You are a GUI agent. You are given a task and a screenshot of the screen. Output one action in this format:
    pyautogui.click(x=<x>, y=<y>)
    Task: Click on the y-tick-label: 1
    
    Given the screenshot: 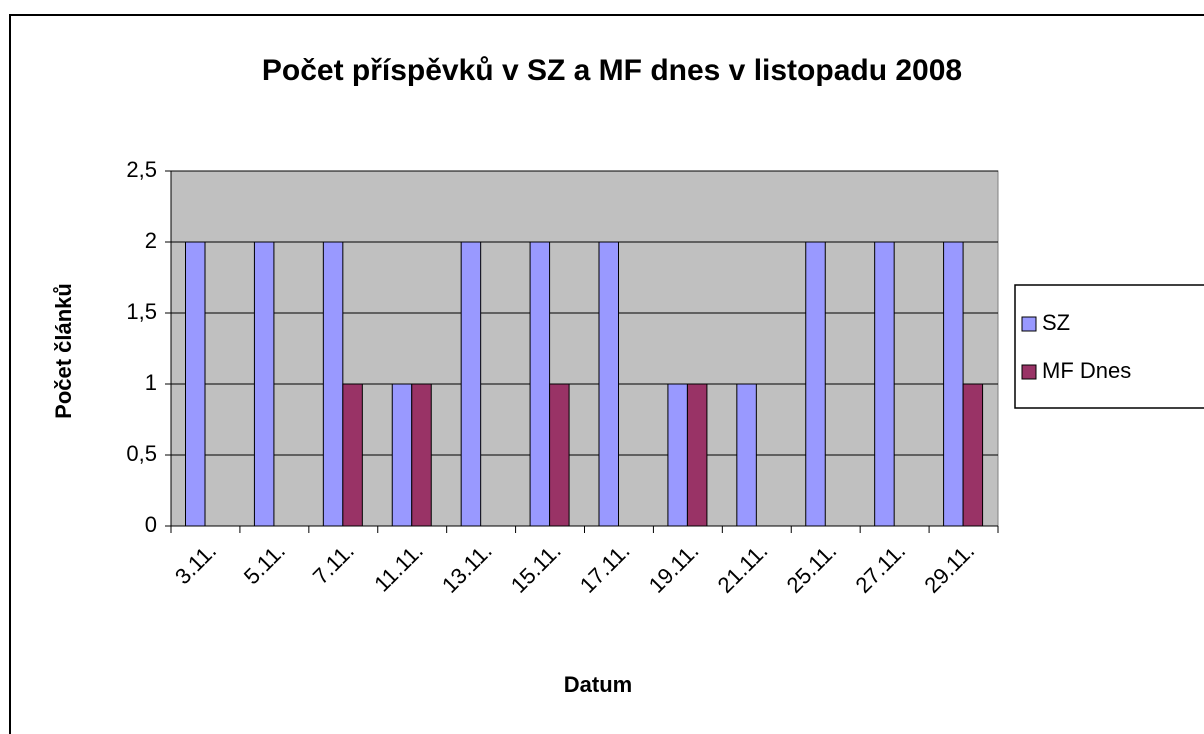 What is the action you would take?
    pyautogui.click(x=151, y=382)
    